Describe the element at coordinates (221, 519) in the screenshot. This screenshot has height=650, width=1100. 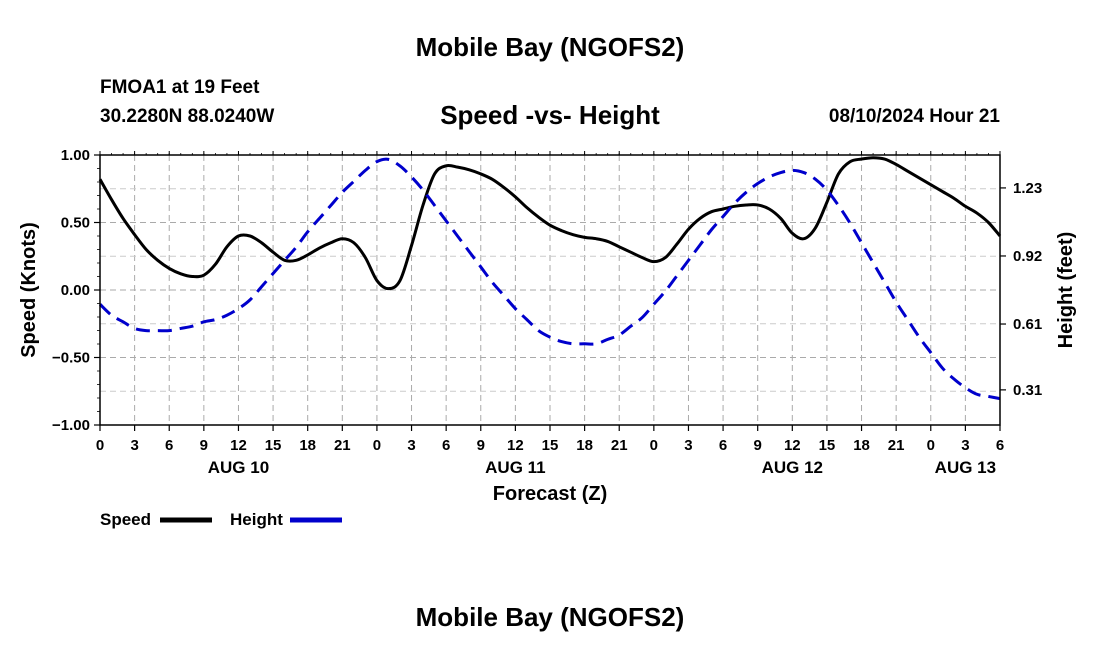
I see `chart-legend: Speed Height` at that location.